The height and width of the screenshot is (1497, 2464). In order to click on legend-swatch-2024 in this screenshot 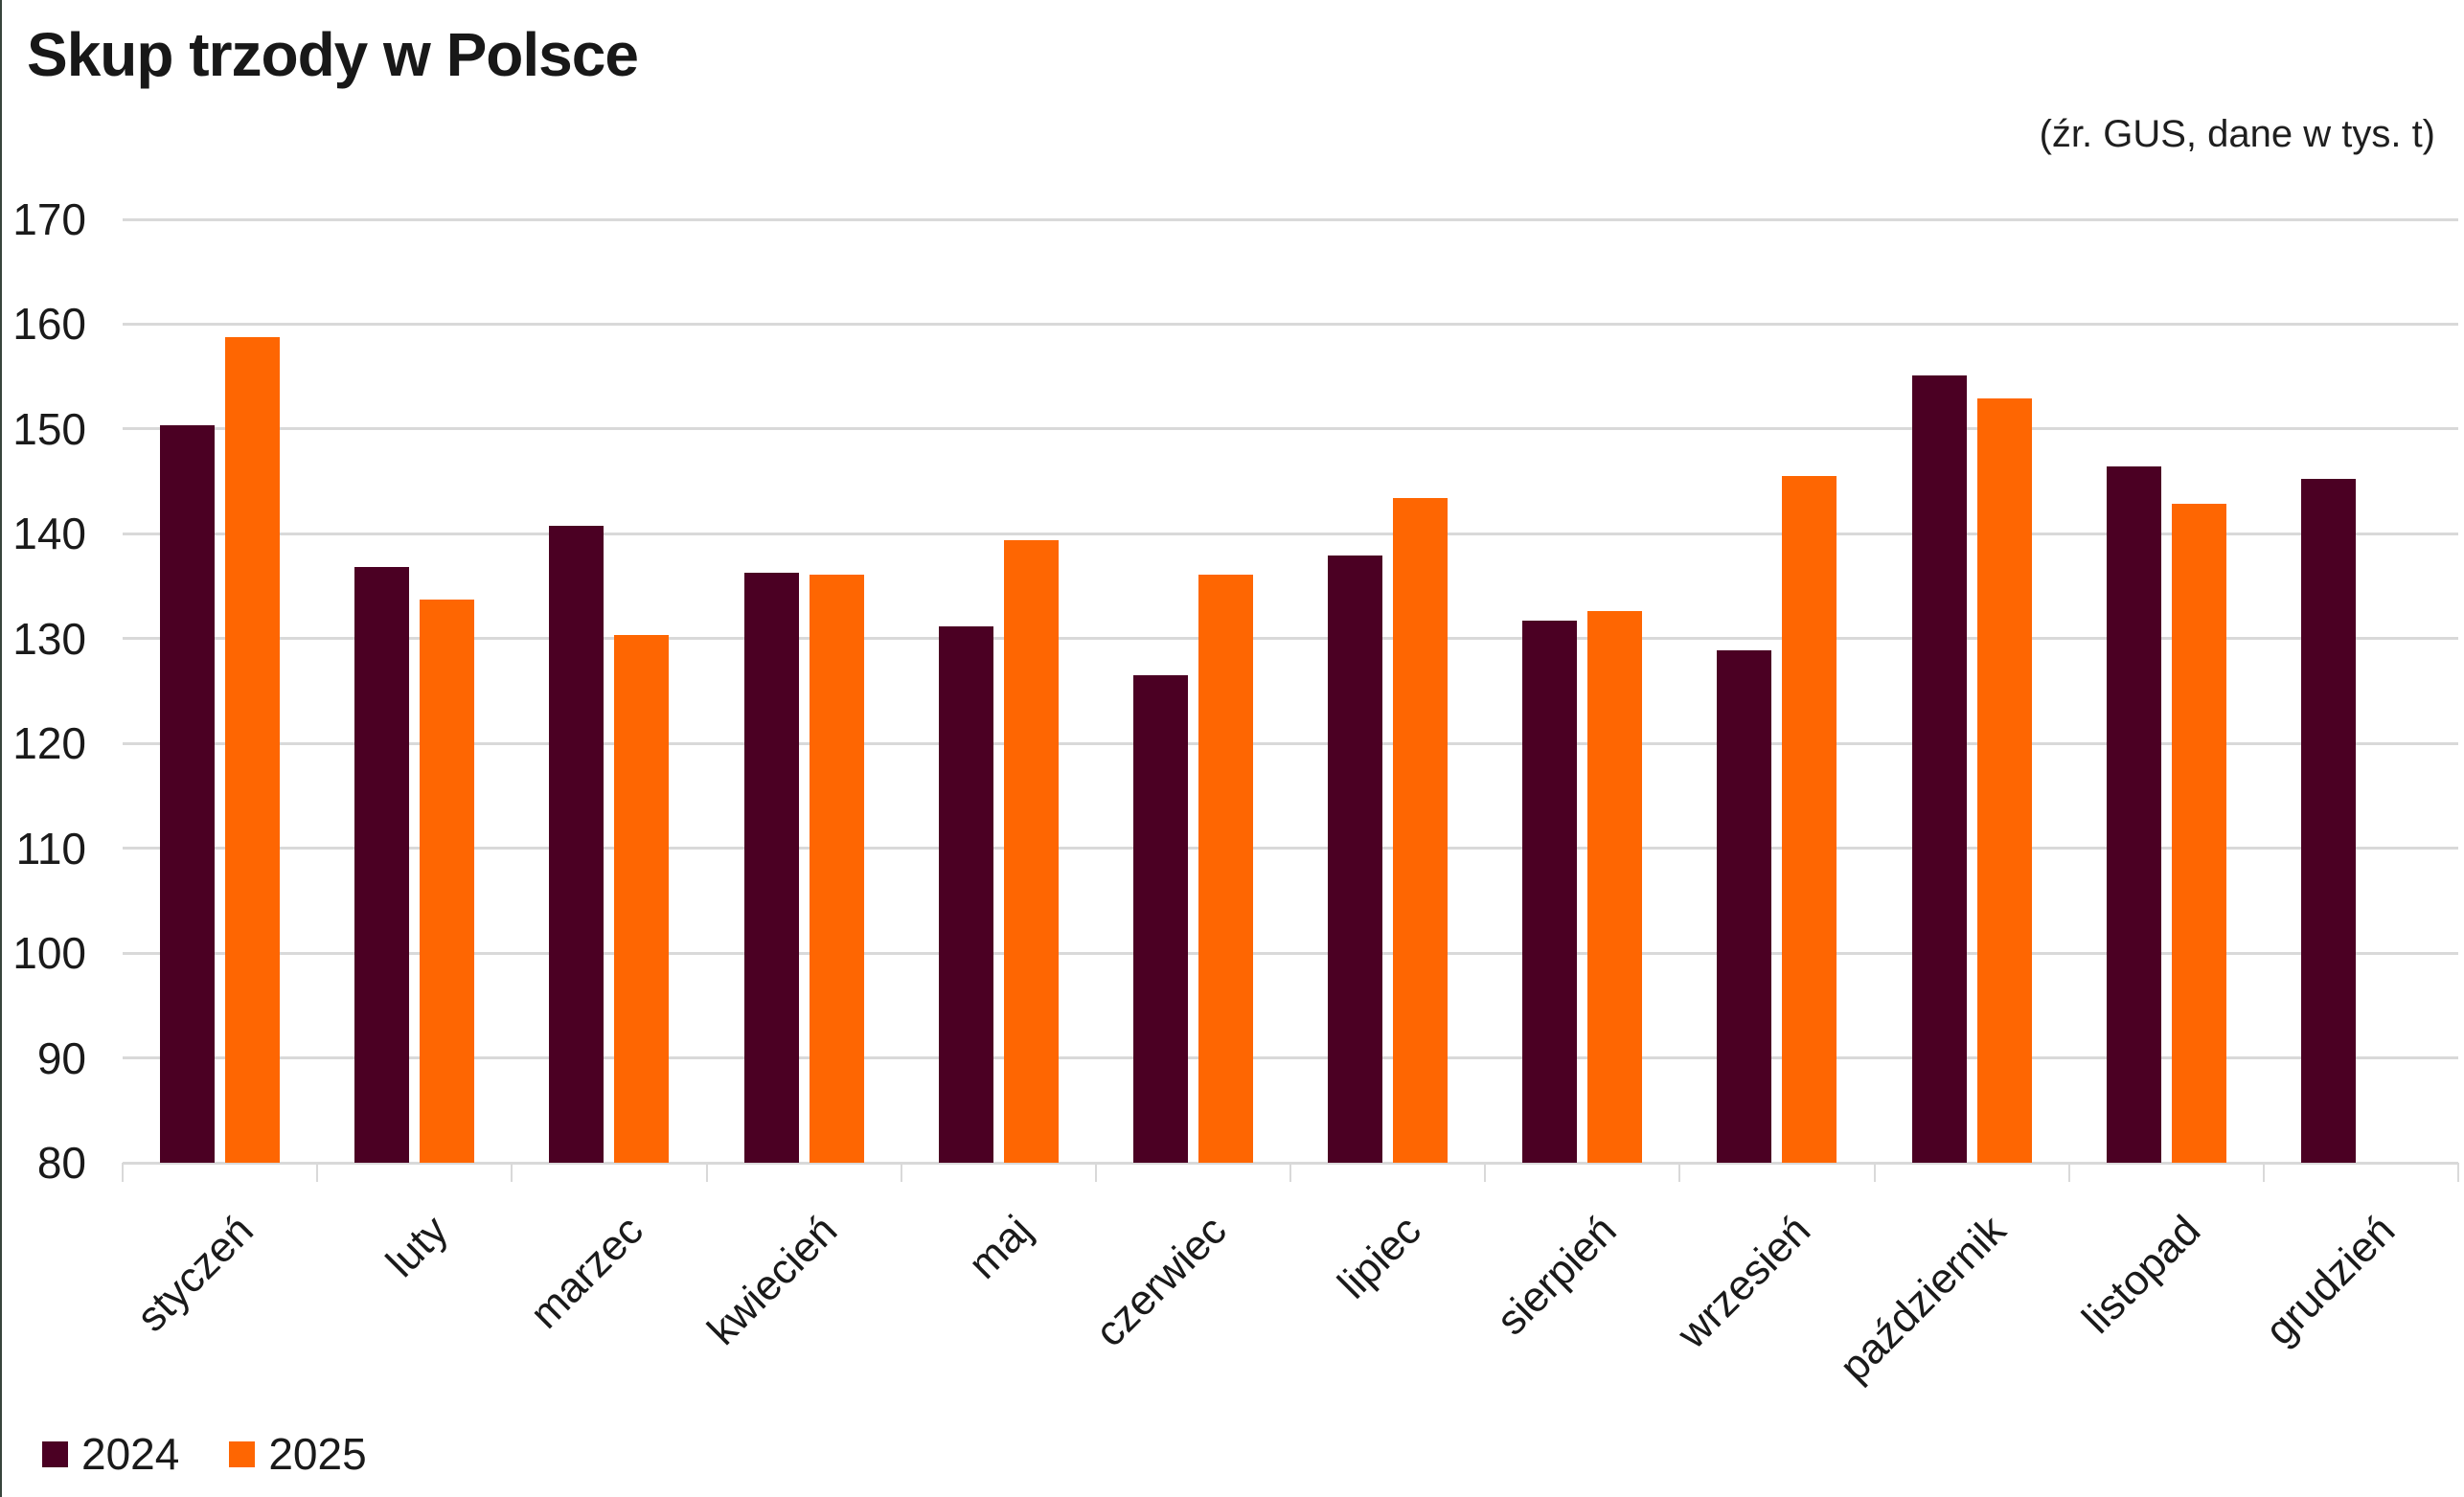, I will do `click(55, 1454)`.